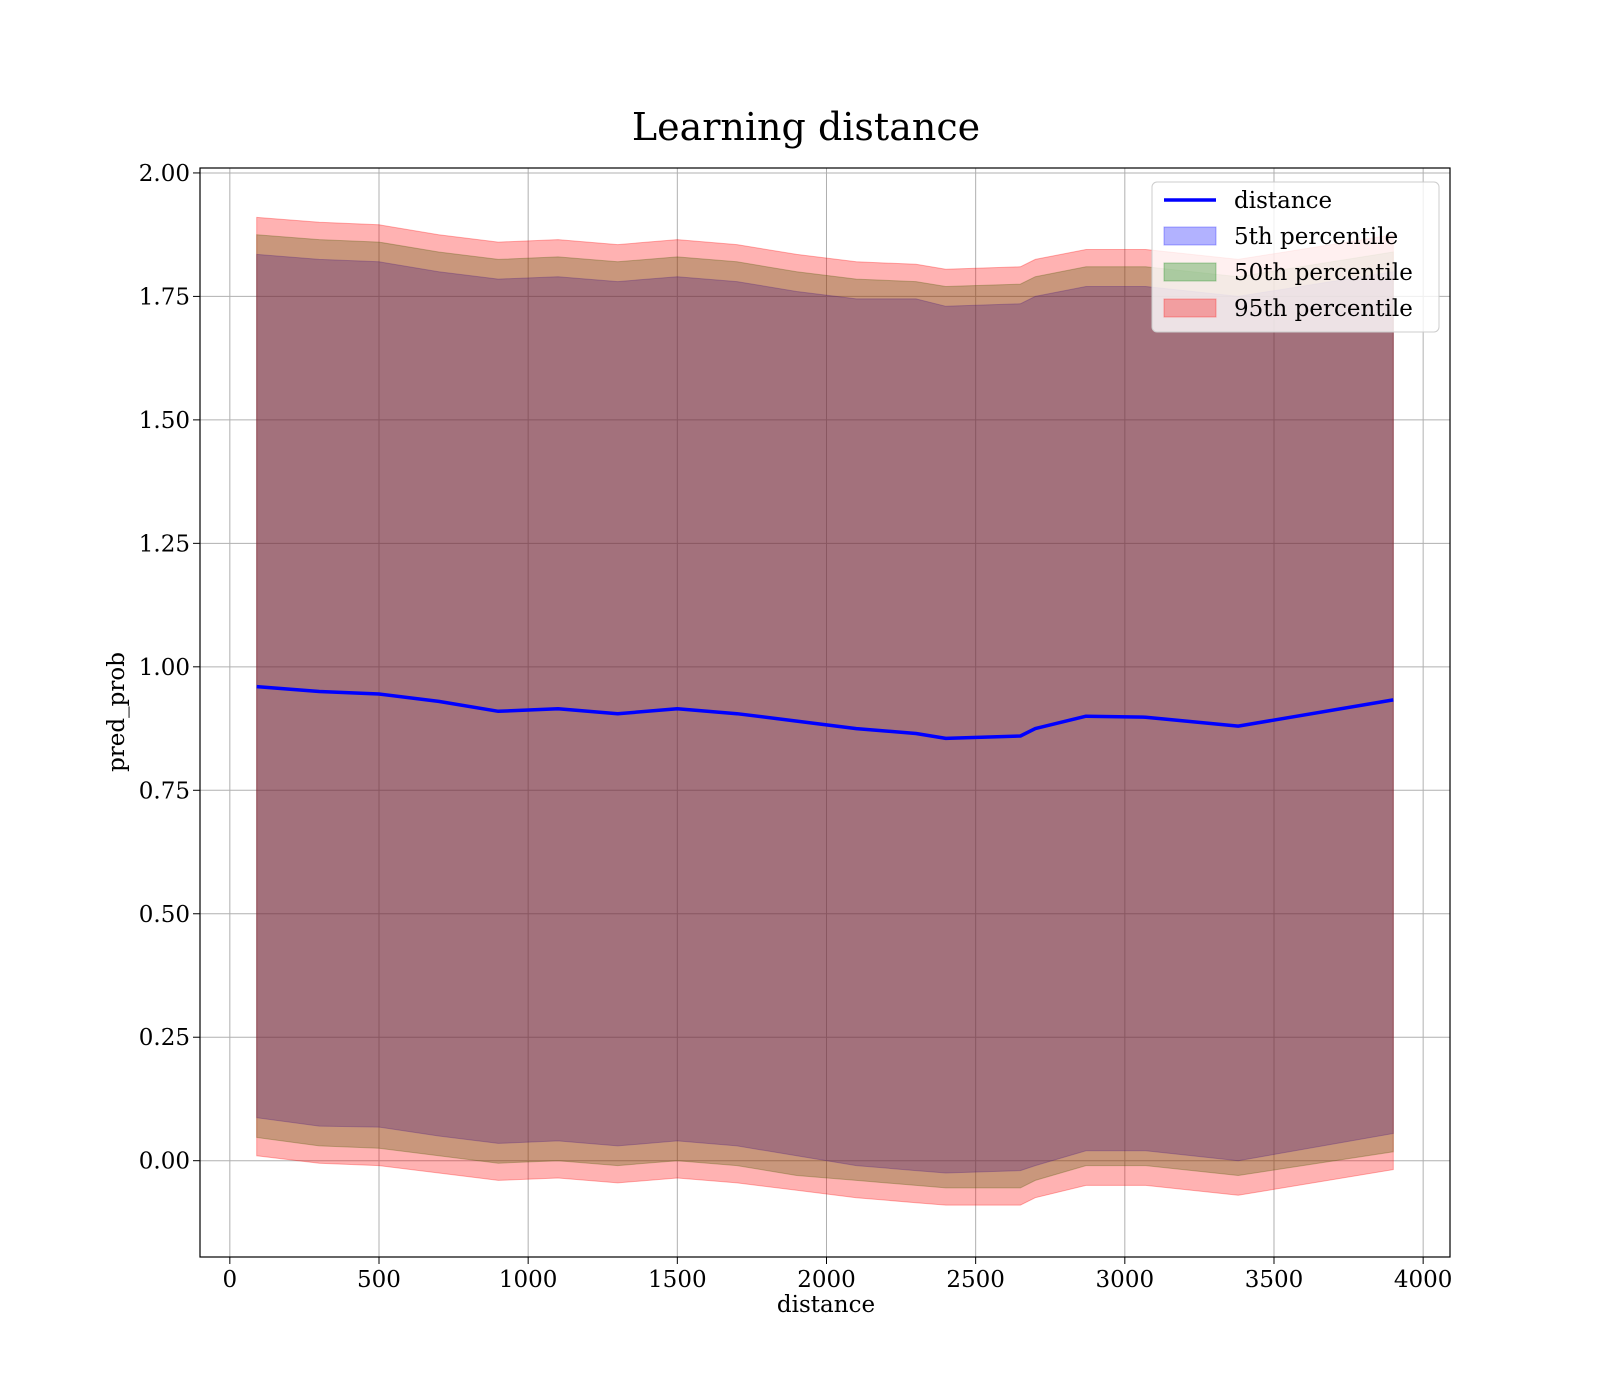 The image size is (1600, 1400). I want to click on y-tick-label: 0.25, so click(164, 1038).